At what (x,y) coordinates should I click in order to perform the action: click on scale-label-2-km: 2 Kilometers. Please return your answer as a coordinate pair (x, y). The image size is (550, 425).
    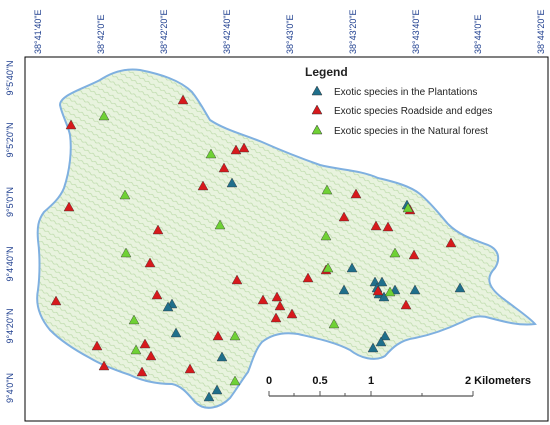
    Looking at the image, I should click on (498, 381).